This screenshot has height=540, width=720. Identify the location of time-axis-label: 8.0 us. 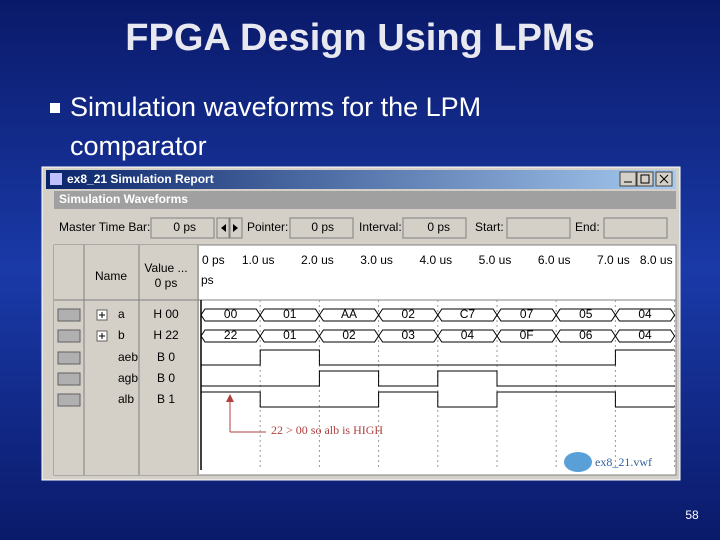
(656, 260).